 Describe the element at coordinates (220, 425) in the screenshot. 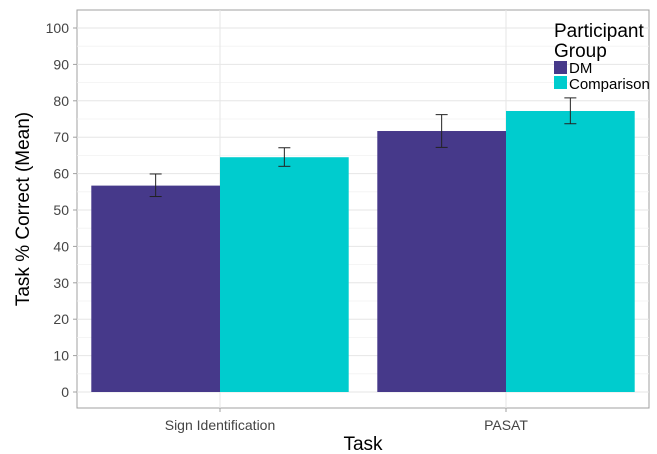

I see `x-tick-label: Sign Identification` at that location.